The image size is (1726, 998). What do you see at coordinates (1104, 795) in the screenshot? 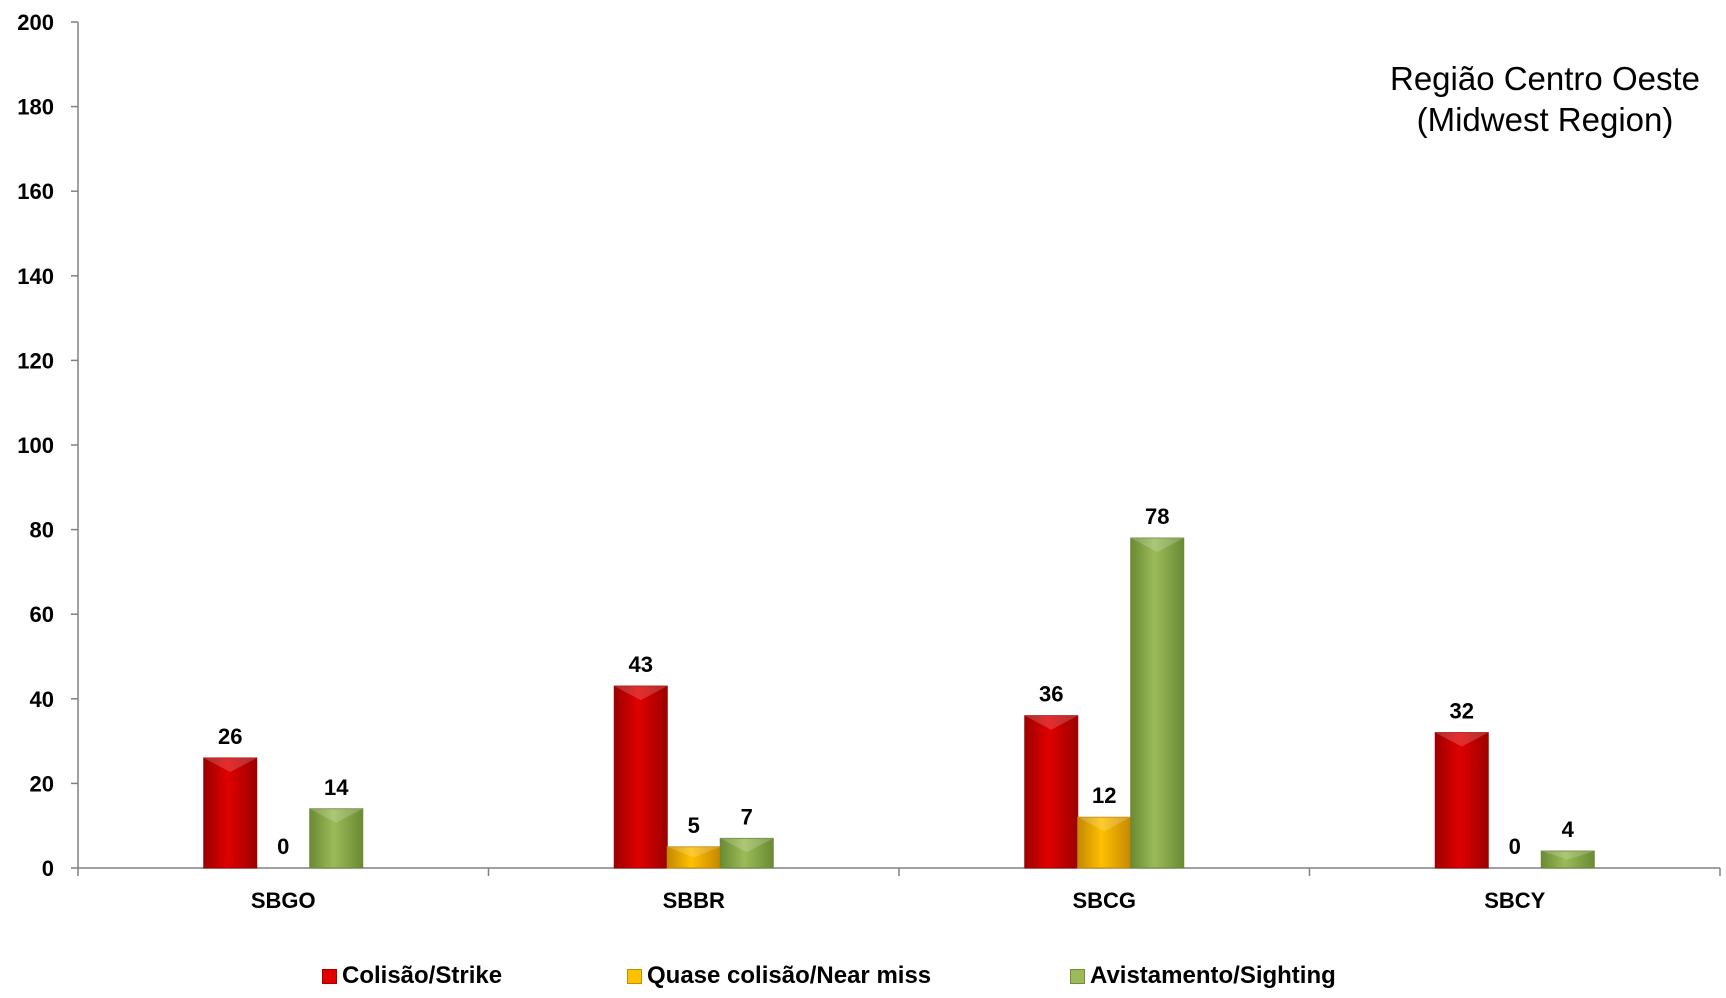
I see `data-label: 12` at bounding box center [1104, 795].